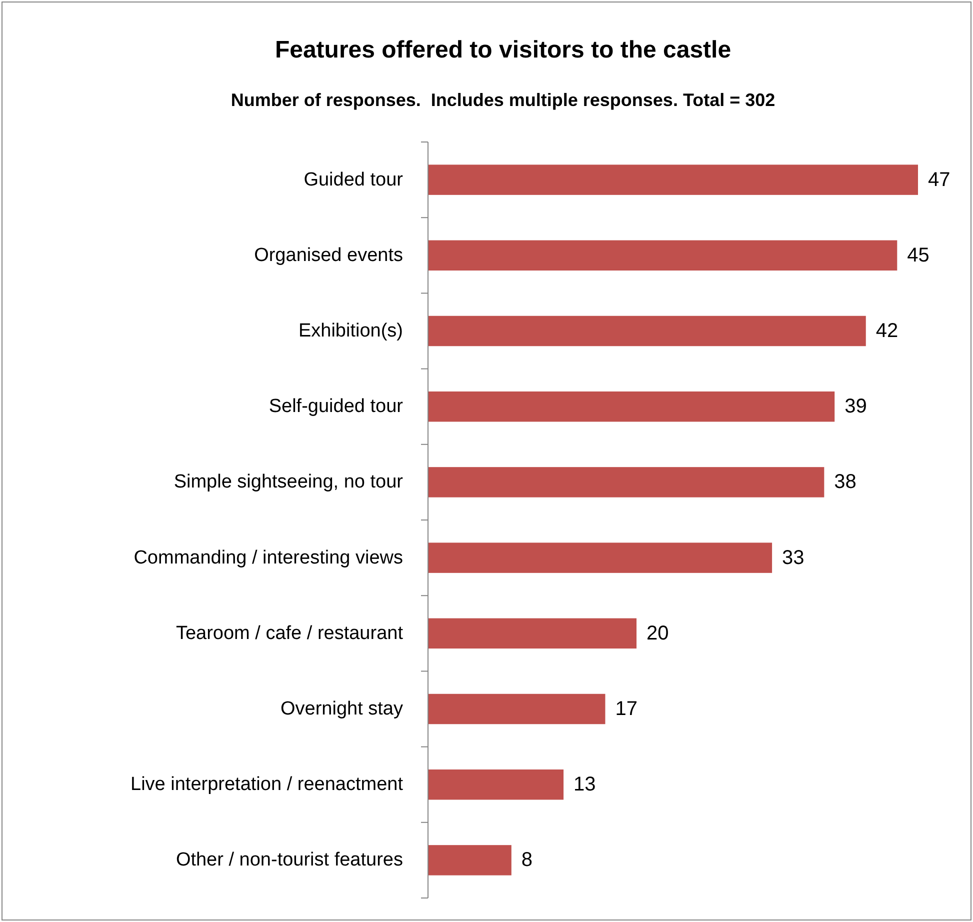 The height and width of the screenshot is (922, 973). Describe the element at coordinates (527, 860) in the screenshot. I see `data-label: 8` at that location.